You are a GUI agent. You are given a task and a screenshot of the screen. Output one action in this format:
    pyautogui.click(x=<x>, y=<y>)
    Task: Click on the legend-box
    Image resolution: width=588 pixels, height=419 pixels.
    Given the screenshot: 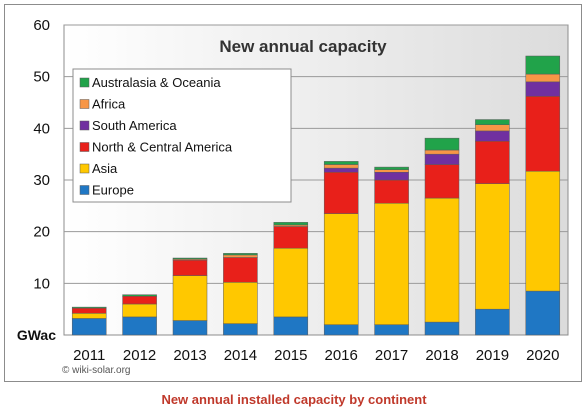 What is the action you would take?
    pyautogui.click(x=182, y=135)
    